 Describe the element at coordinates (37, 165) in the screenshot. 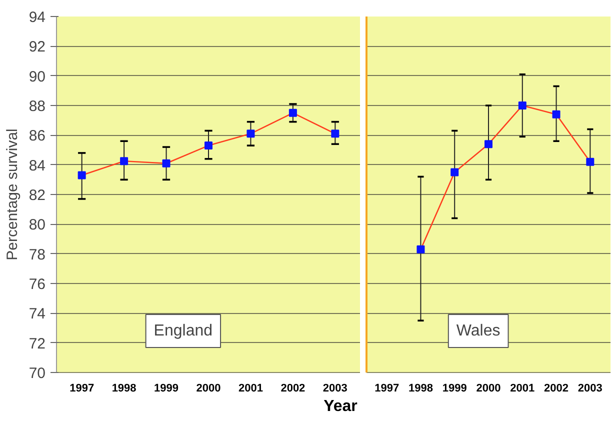

I see `y-tick-label: 84` at that location.